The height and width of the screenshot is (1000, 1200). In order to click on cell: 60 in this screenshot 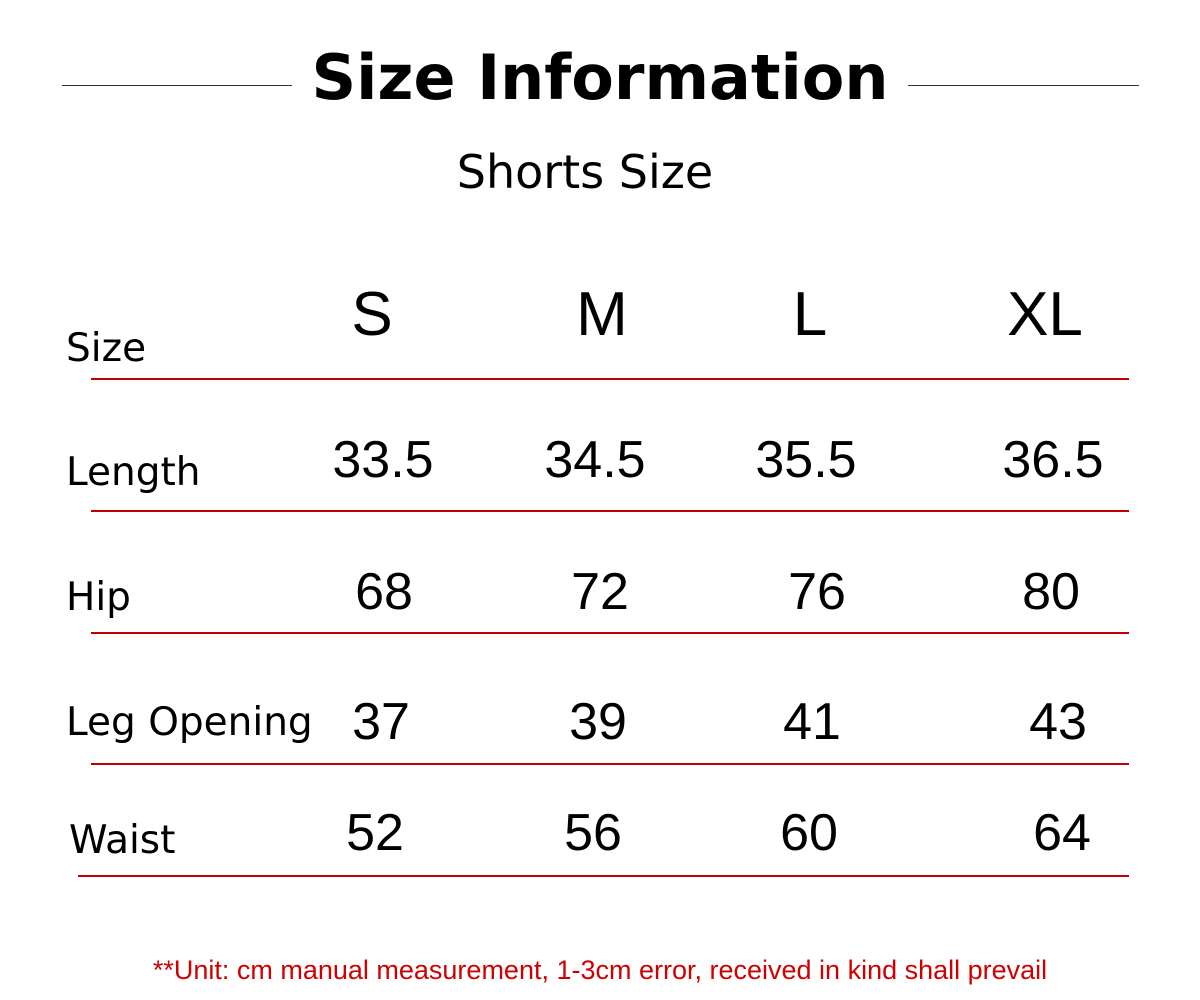, I will do `click(809, 833)`.